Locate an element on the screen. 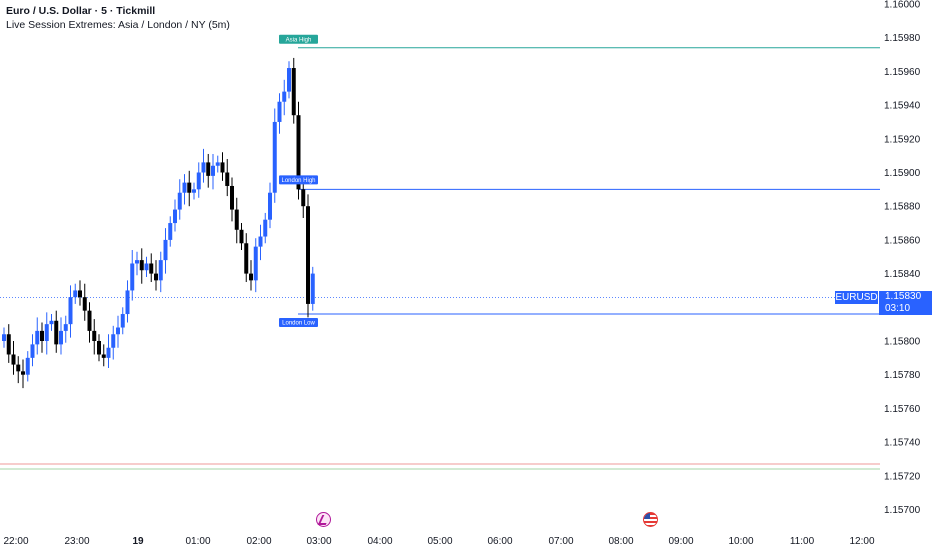 The height and width of the screenshot is (550, 932). time-tick-label: 22:00 is located at coordinates (15, 541).